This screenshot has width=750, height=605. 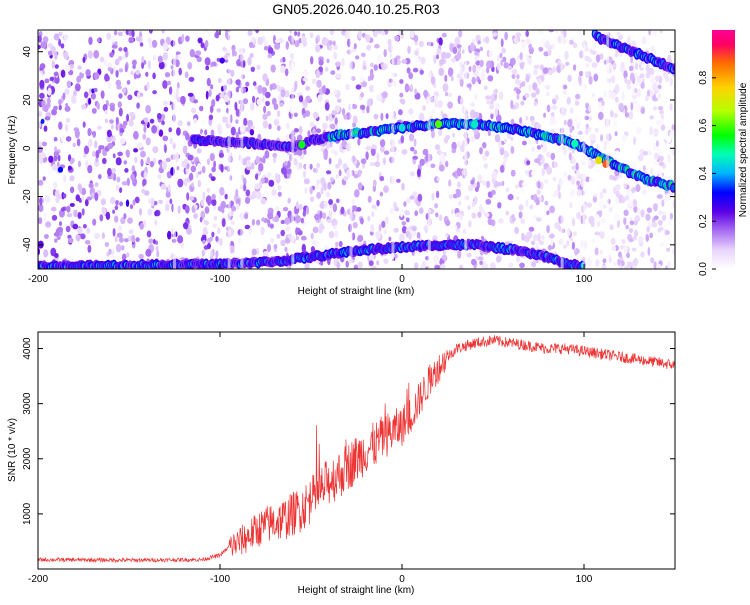 I want to click on stripe-mark, so click(x=466, y=149).